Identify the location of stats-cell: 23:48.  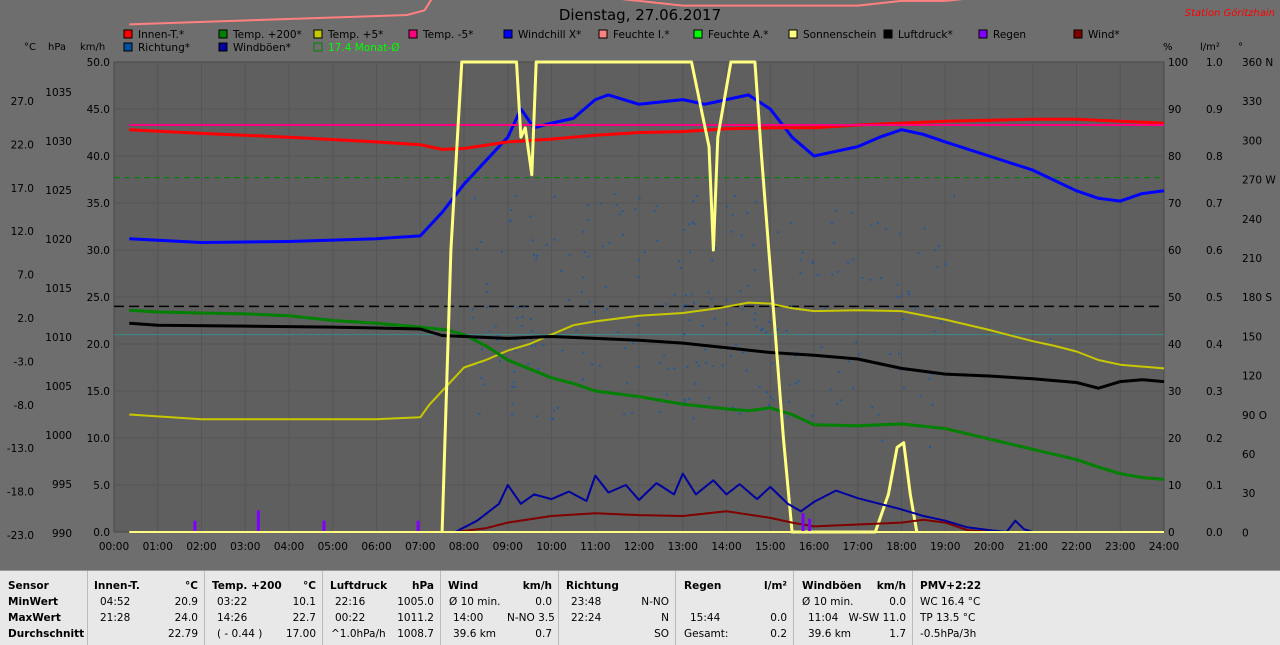
(586, 602).